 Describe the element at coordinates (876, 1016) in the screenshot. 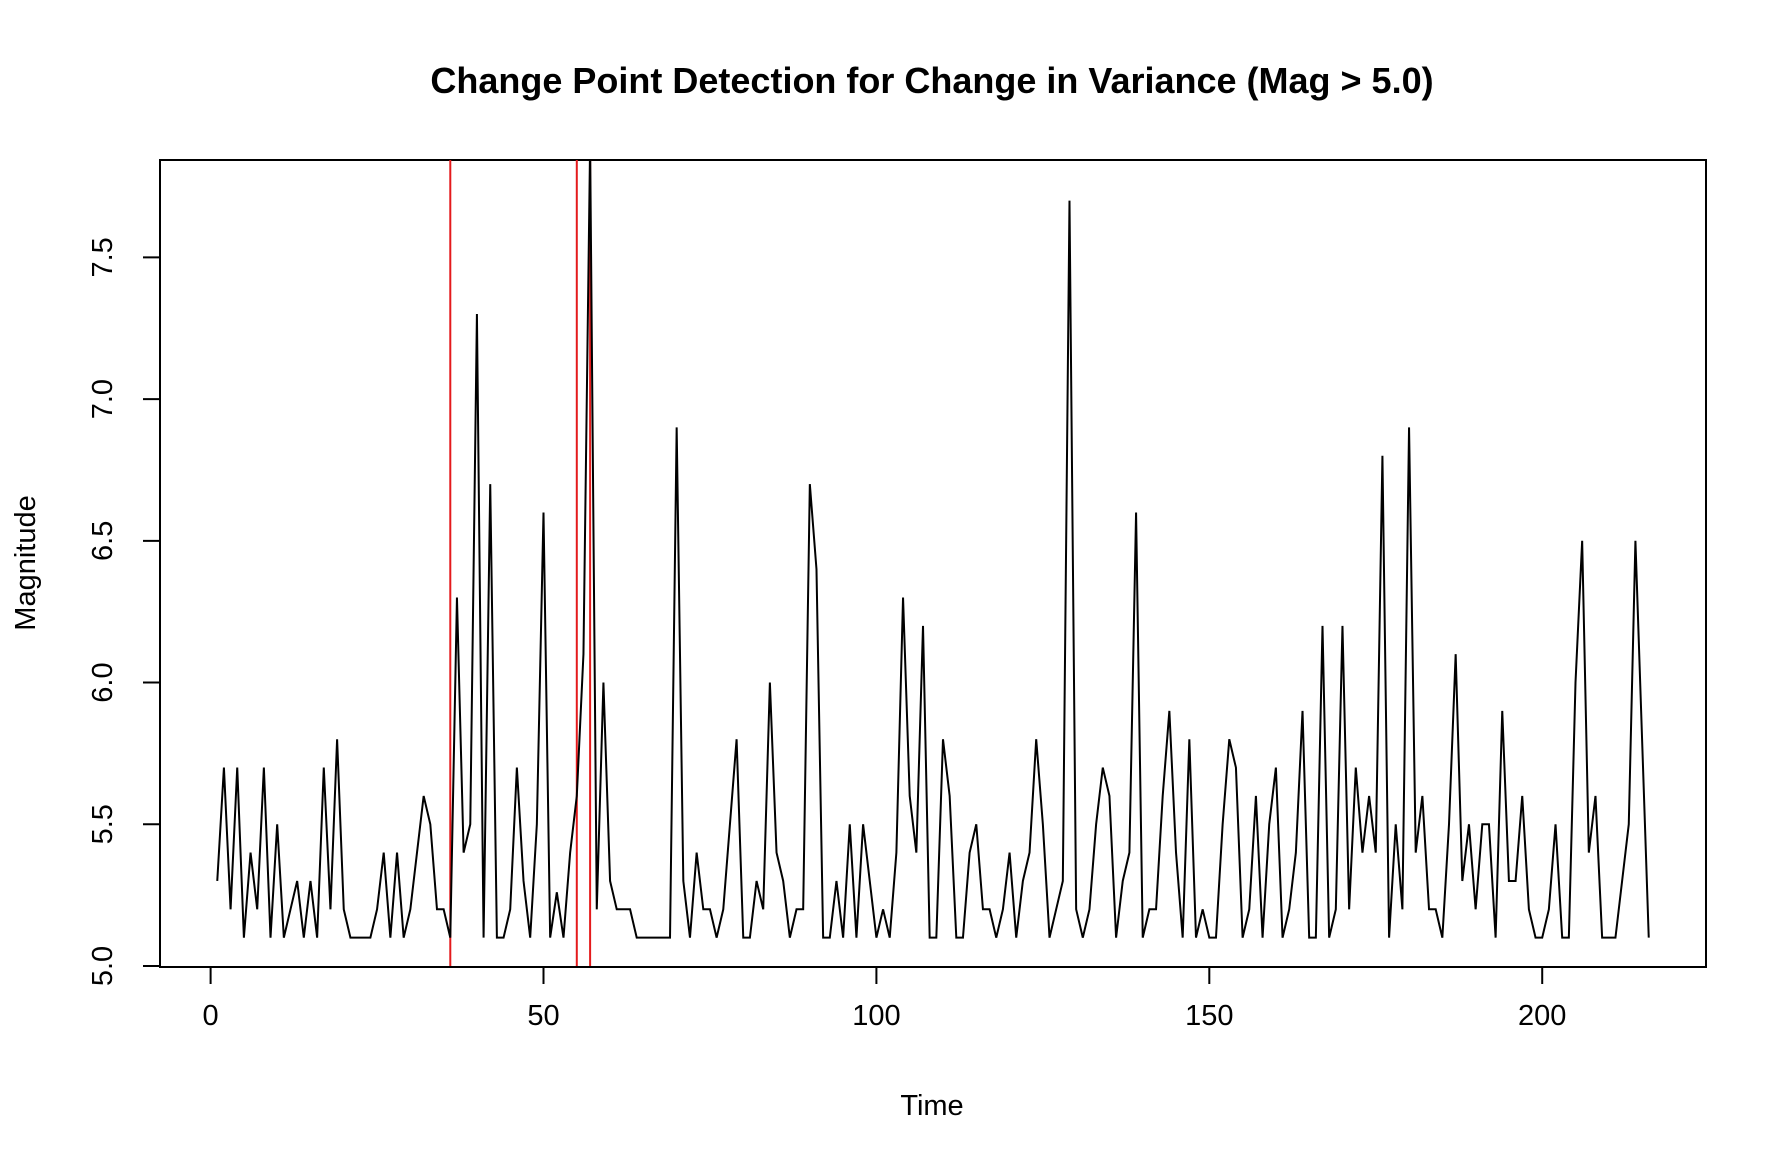

I see `x-tick-label: 100` at that location.